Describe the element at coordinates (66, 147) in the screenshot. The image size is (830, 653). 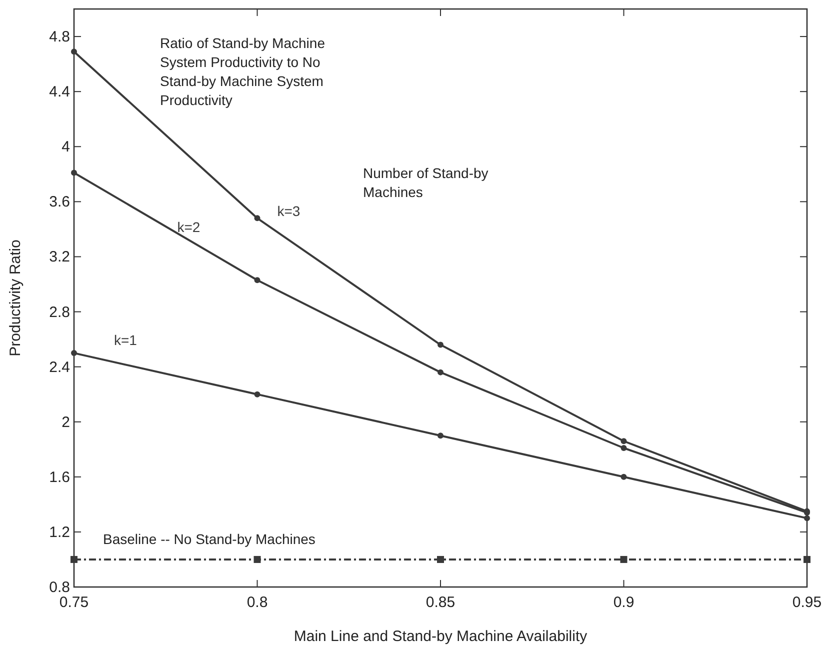
I see `y-tick-label: 4` at that location.